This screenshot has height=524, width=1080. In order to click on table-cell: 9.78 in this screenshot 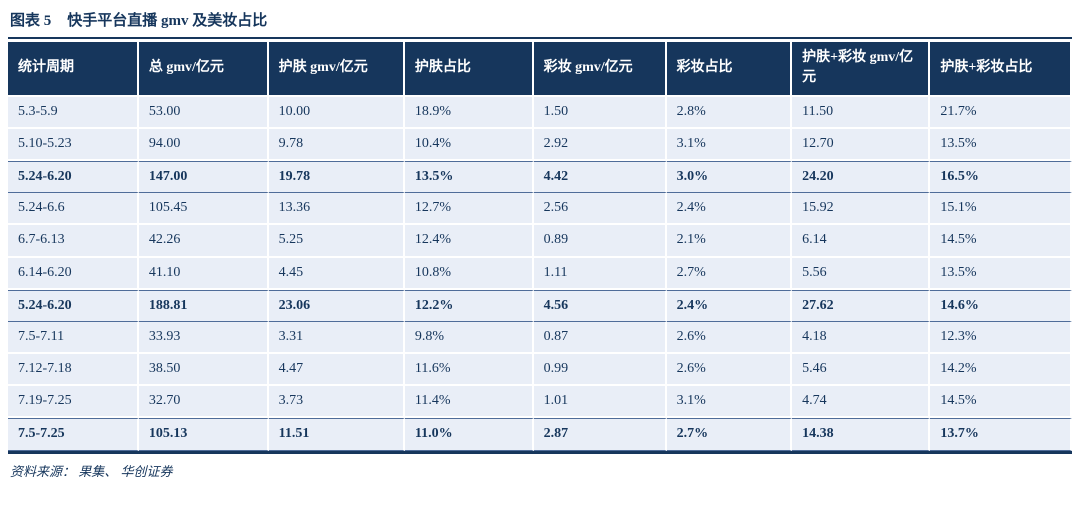, I will do `click(336, 144)`.